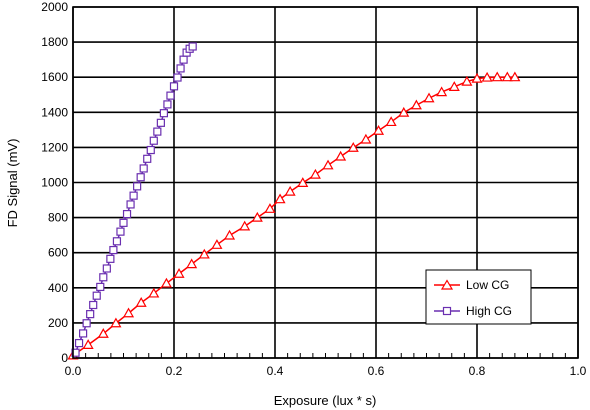  I want to click on y-tick-label: 1200, so click(54, 147).